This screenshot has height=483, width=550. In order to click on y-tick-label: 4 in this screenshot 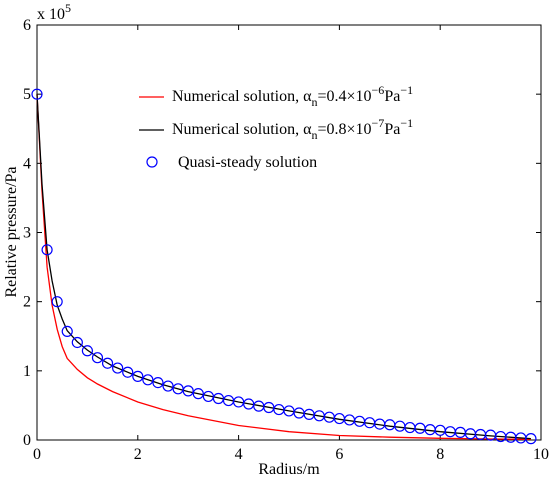, I will do `click(27, 163)`.